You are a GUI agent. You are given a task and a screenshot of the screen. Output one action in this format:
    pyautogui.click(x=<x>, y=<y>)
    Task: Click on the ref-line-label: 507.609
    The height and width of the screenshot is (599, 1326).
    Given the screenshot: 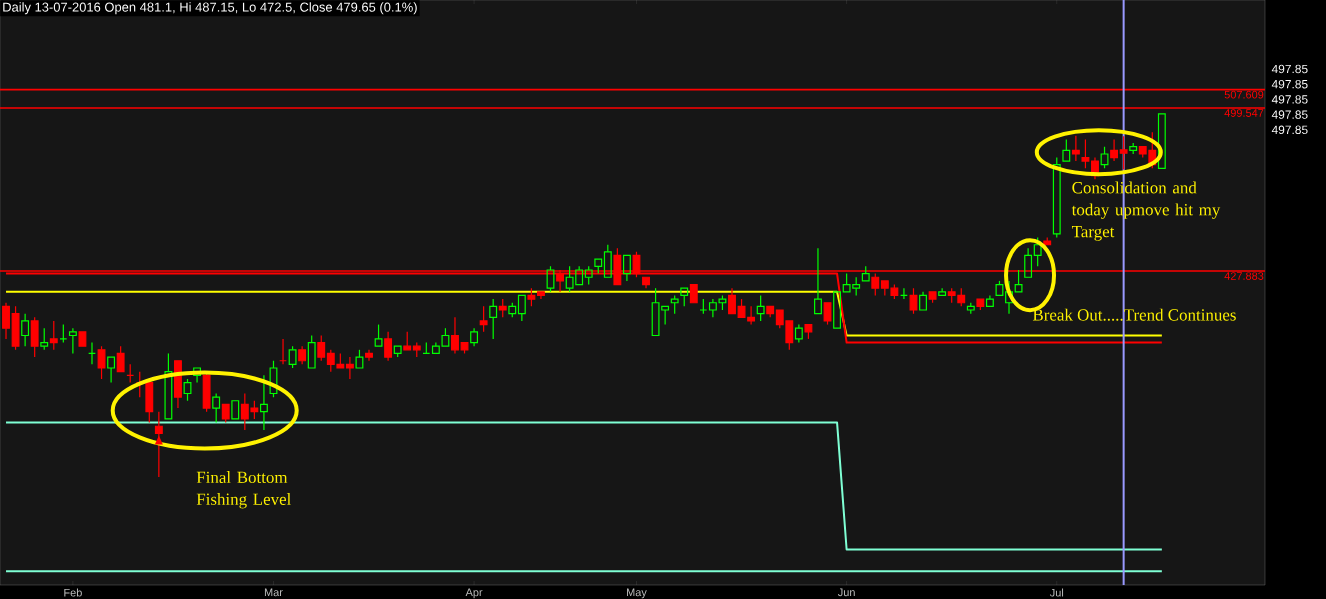 What is the action you would take?
    pyautogui.click(x=1244, y=94)
    